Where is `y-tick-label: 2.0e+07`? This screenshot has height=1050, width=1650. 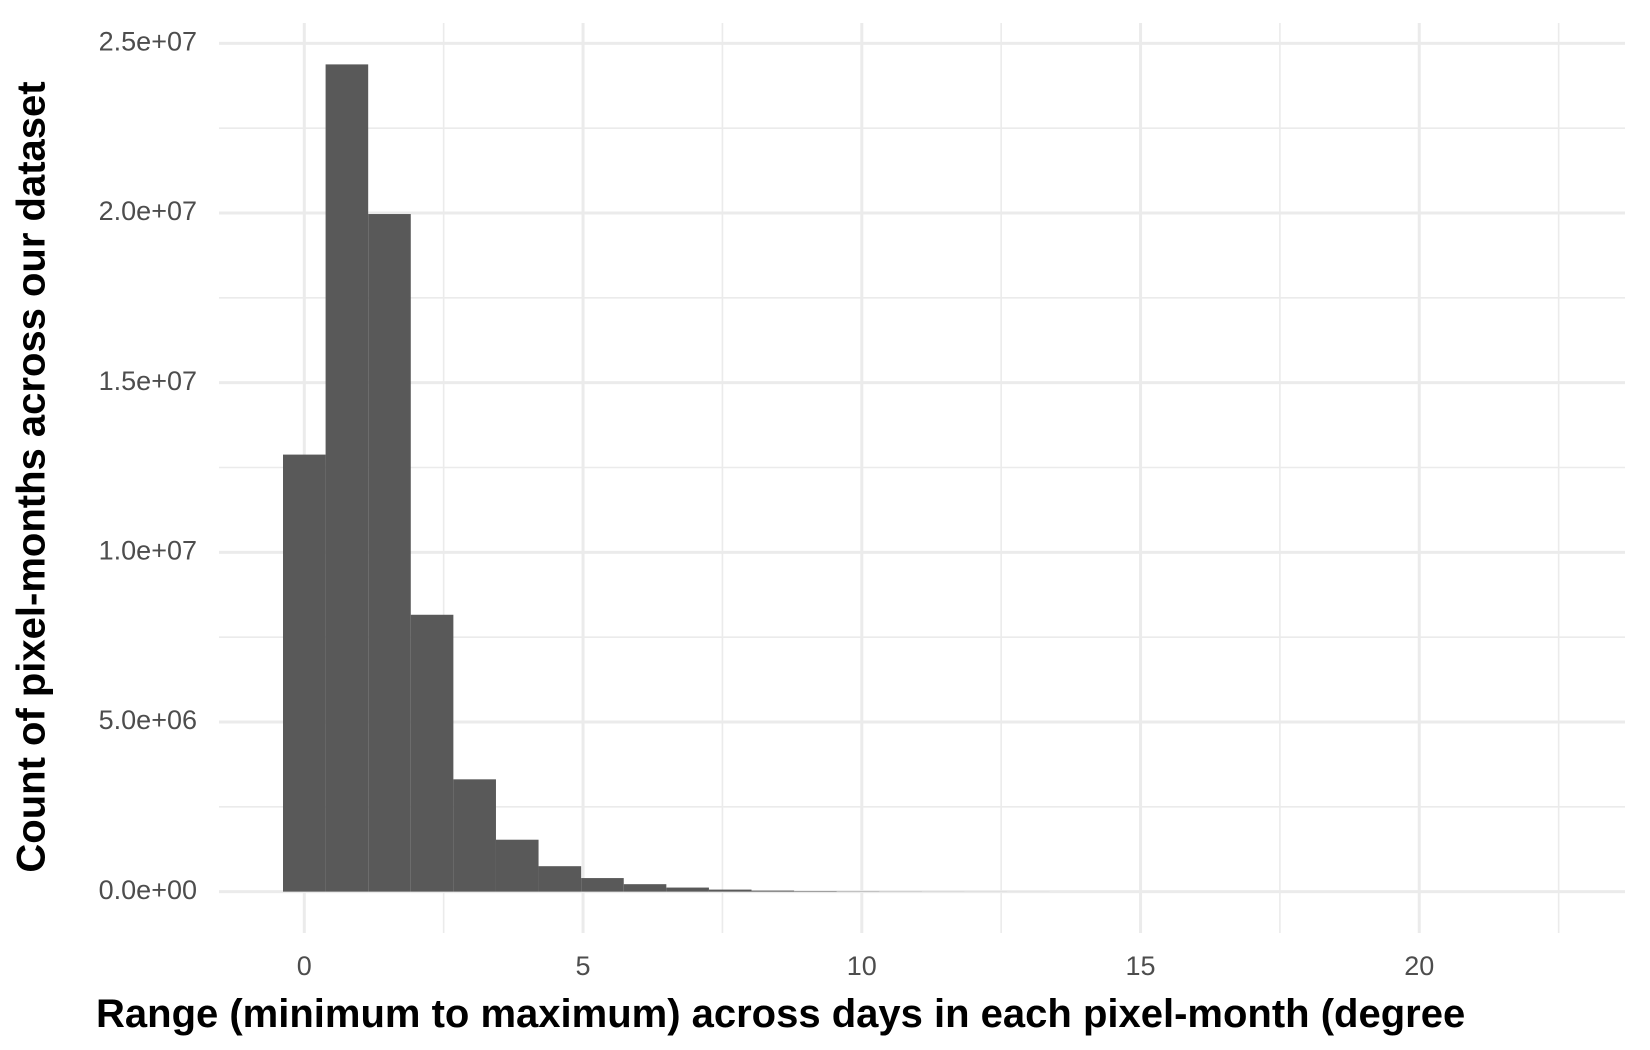
y-tick-label: 2.0e+07 is located at coordinates (148, 211).